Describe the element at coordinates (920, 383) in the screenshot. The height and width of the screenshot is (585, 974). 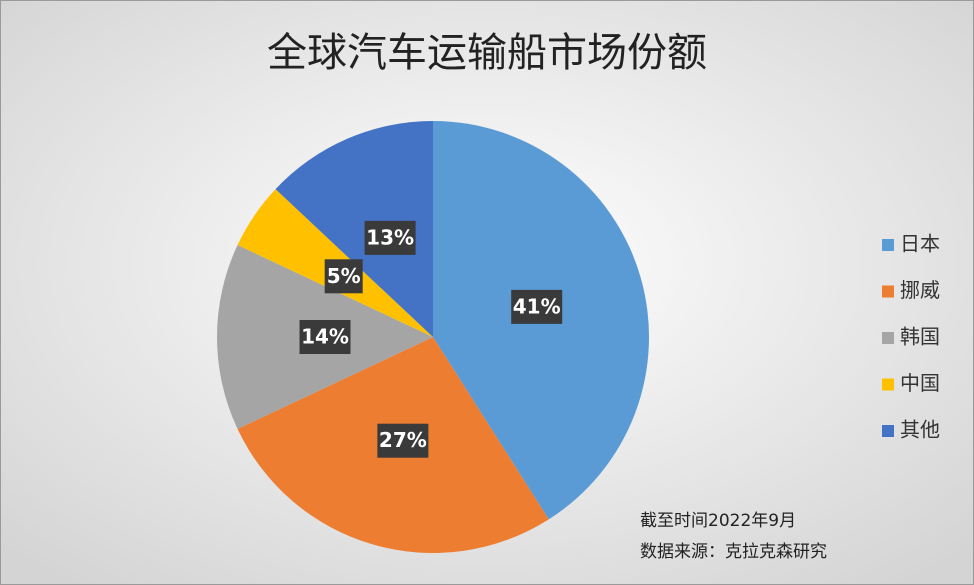
I see `legend-label: 中国` at that location.